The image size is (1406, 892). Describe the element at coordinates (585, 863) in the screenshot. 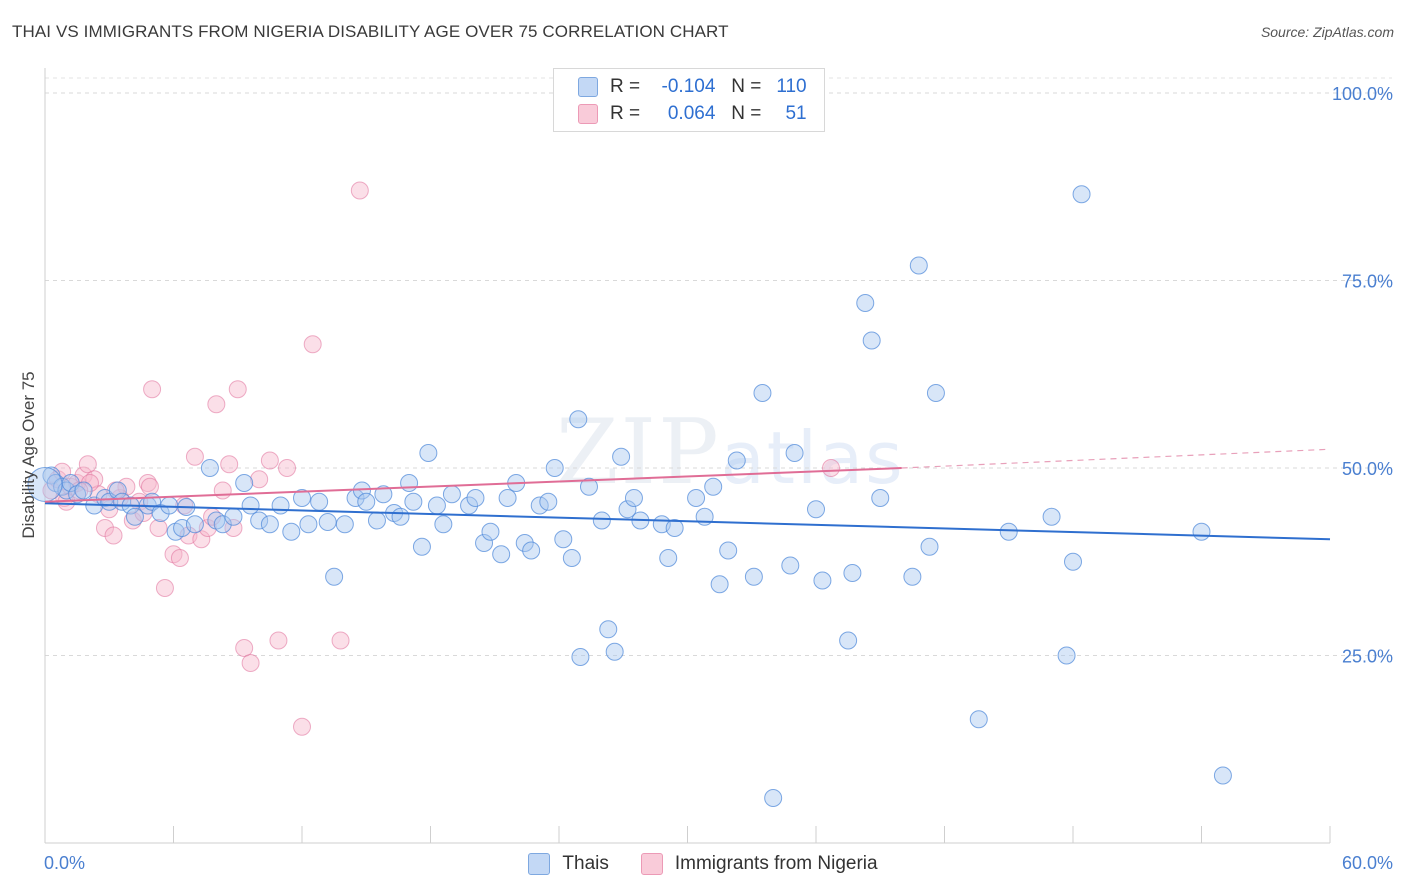

I see `thais-label: Thais` at that location.